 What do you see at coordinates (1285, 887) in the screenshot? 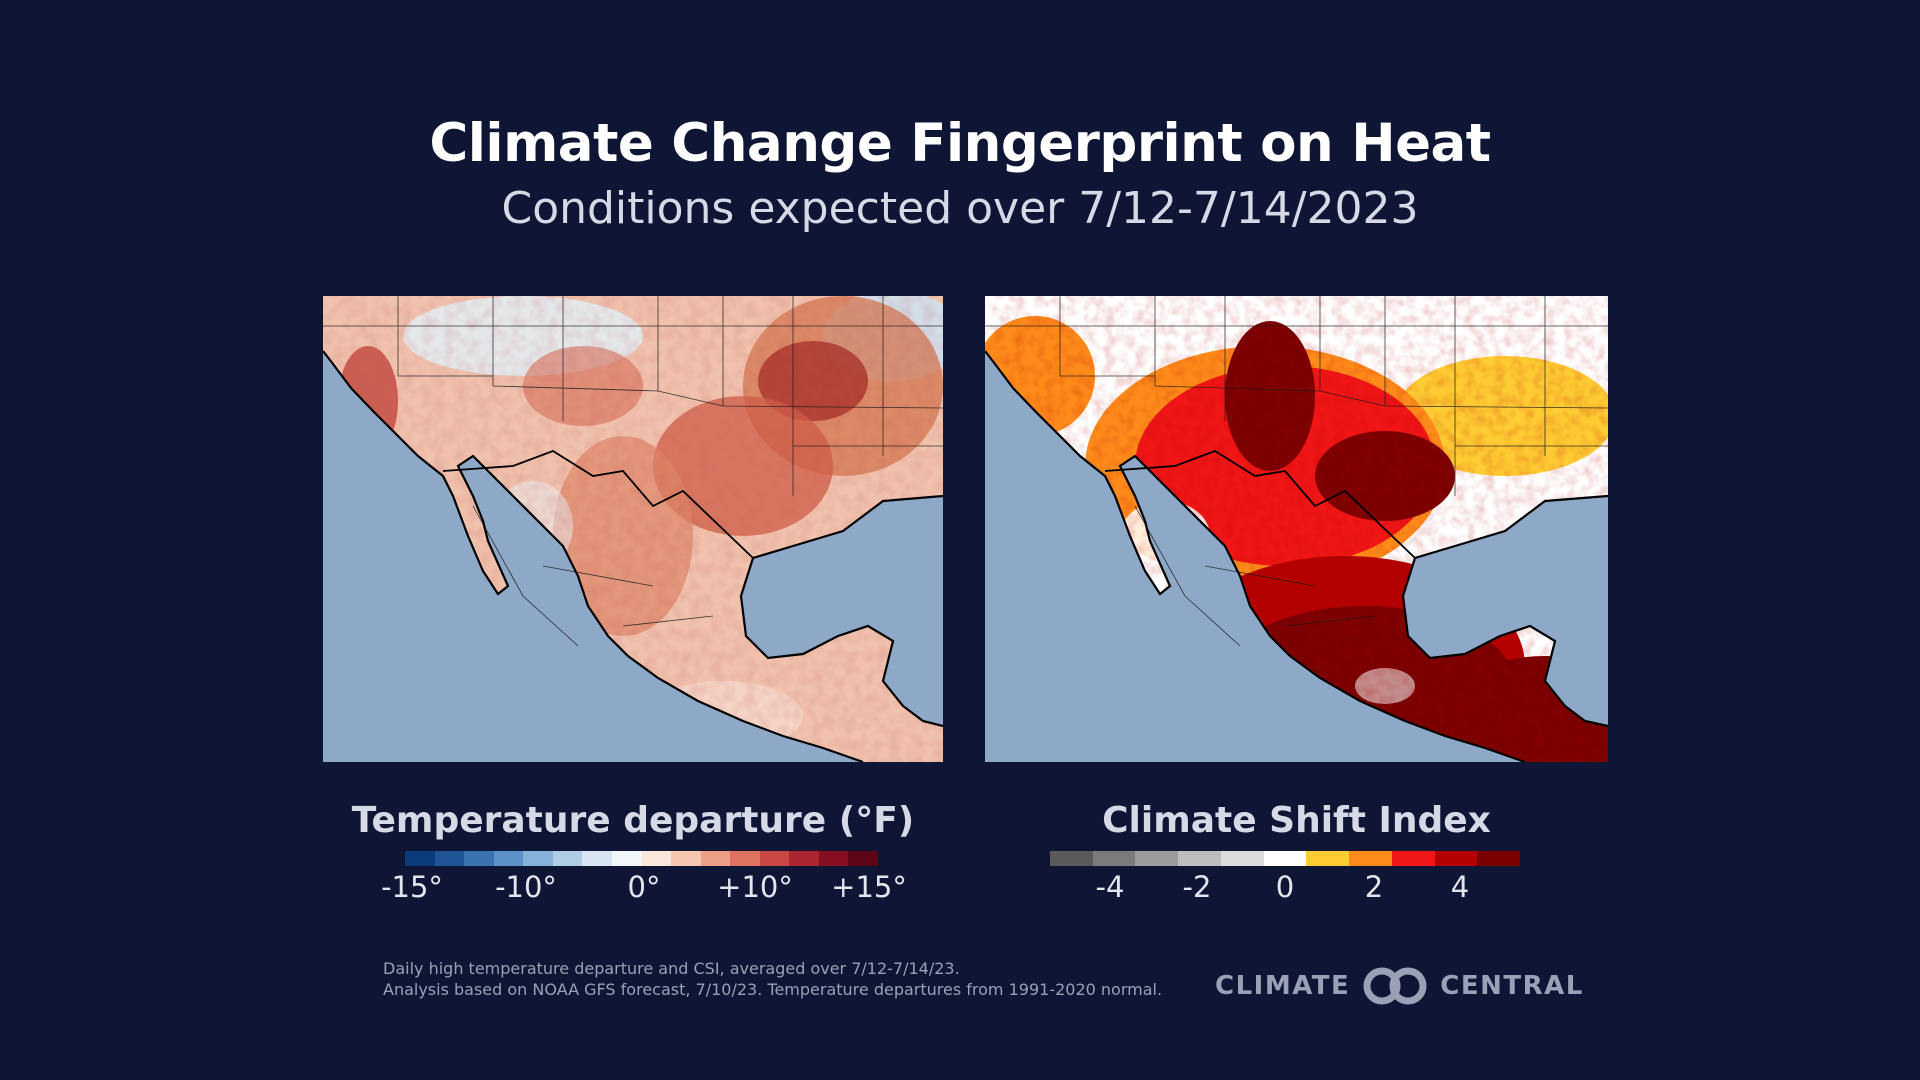
I see `csi-tick: 0` at bounding box center [1285, 887].